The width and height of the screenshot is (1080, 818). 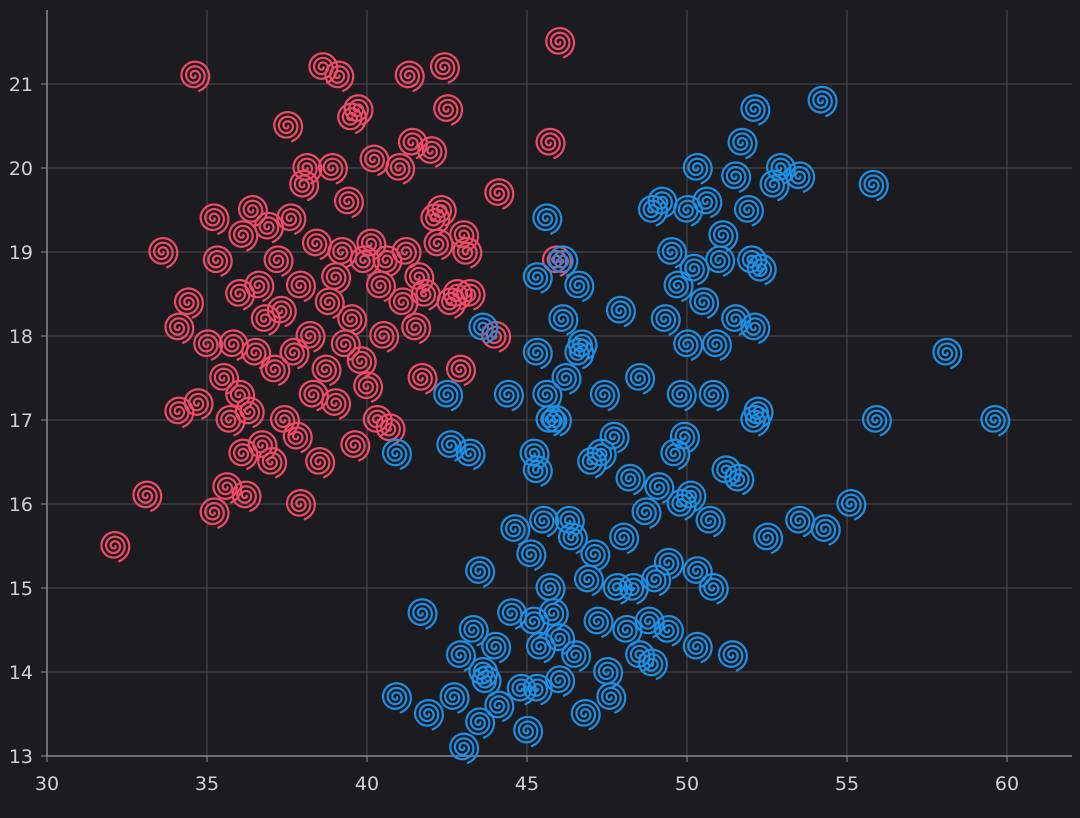 I want to click on y-tick-label: 16, so click(x=21, y=505).